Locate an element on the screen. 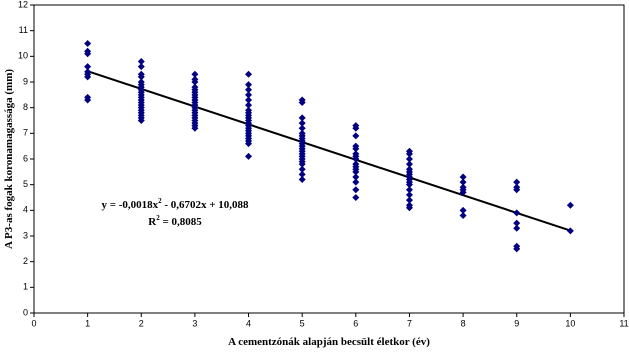 This screenshot has height=352, width=629. x-tick-label: 2 is located at coordinates (141, 323).